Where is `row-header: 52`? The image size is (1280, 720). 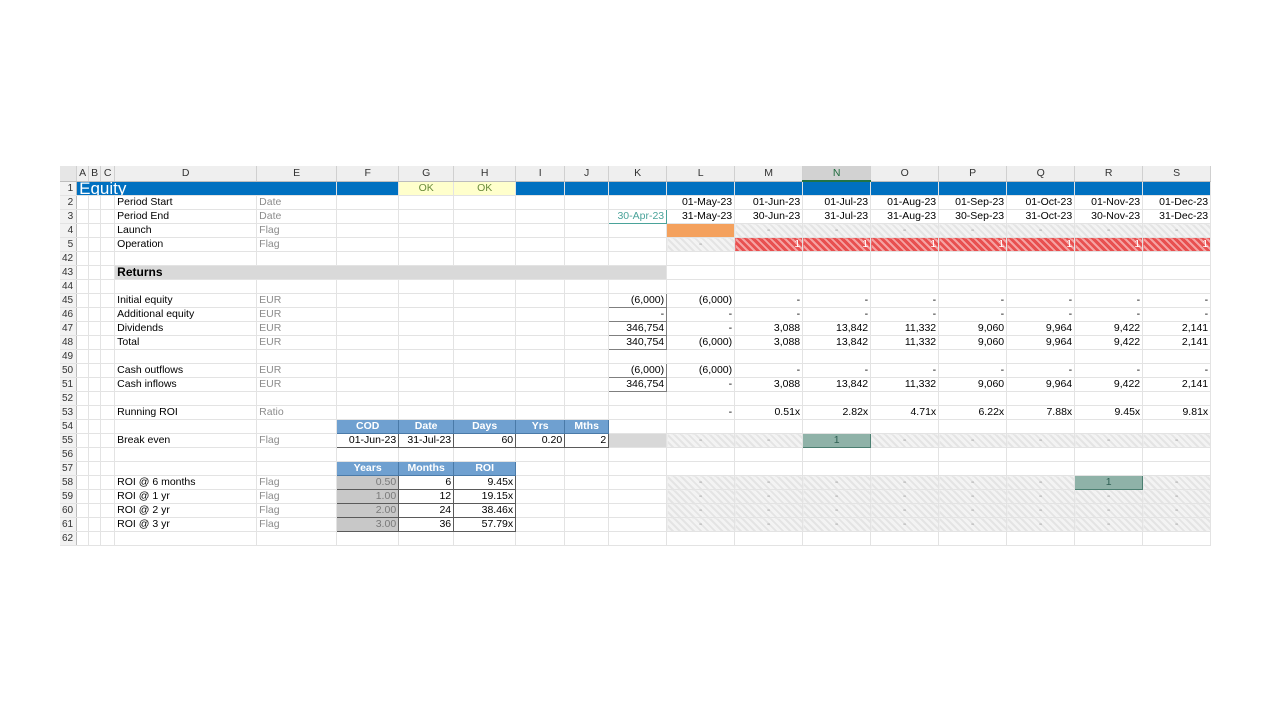
row-header: 52 is located at coordinates (69, 398).